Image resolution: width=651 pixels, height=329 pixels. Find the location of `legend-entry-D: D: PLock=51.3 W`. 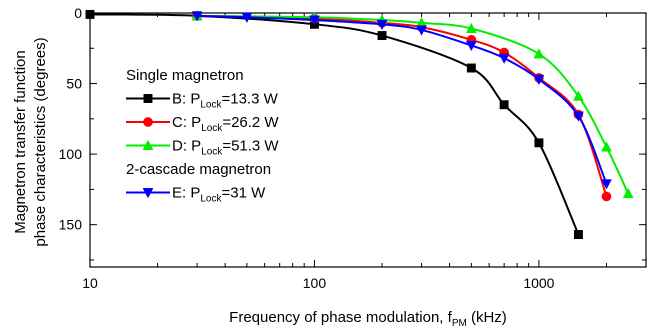

legend-entry-D: D: PLock=51.3 W is located at coordinates (202, 148).